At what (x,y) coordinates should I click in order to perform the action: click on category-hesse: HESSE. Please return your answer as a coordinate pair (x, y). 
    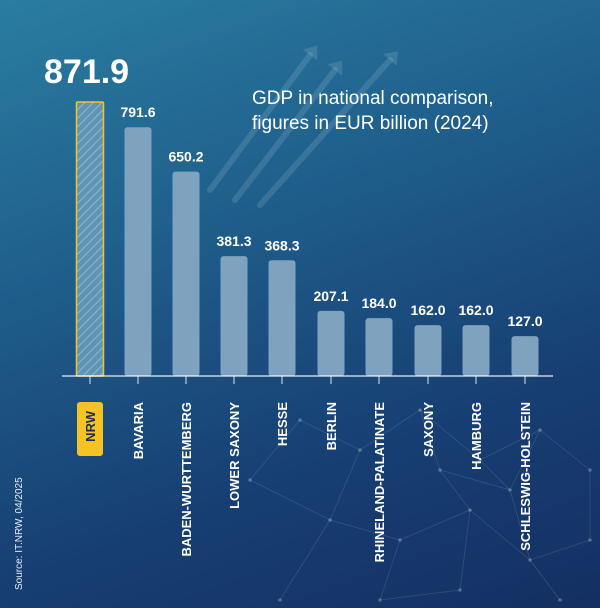
    Looking at the image, I should click on (282, 424).